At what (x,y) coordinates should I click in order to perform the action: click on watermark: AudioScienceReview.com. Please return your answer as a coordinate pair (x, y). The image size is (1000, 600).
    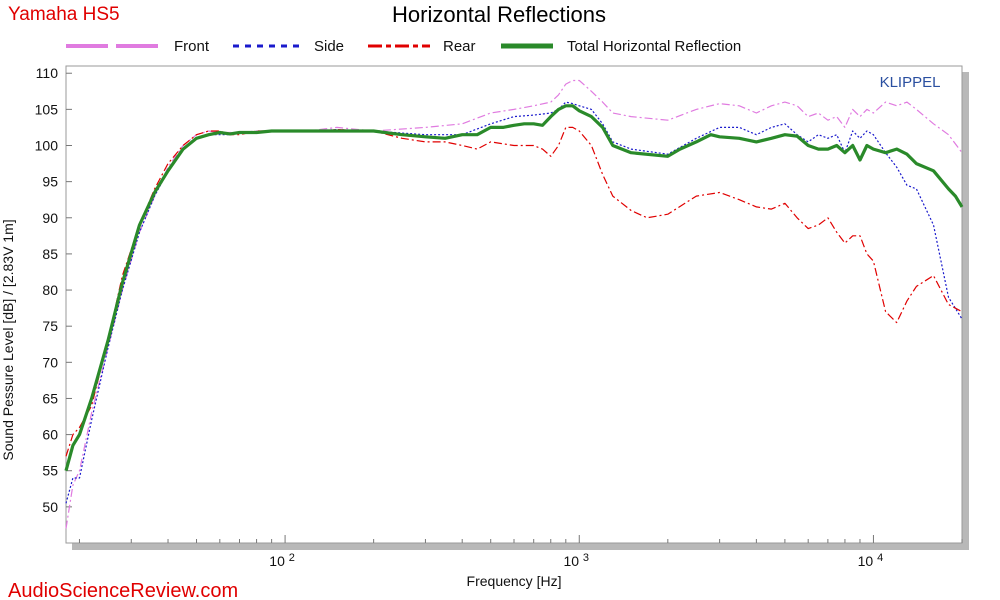
    Looking at the image, I should click on (123, 590).